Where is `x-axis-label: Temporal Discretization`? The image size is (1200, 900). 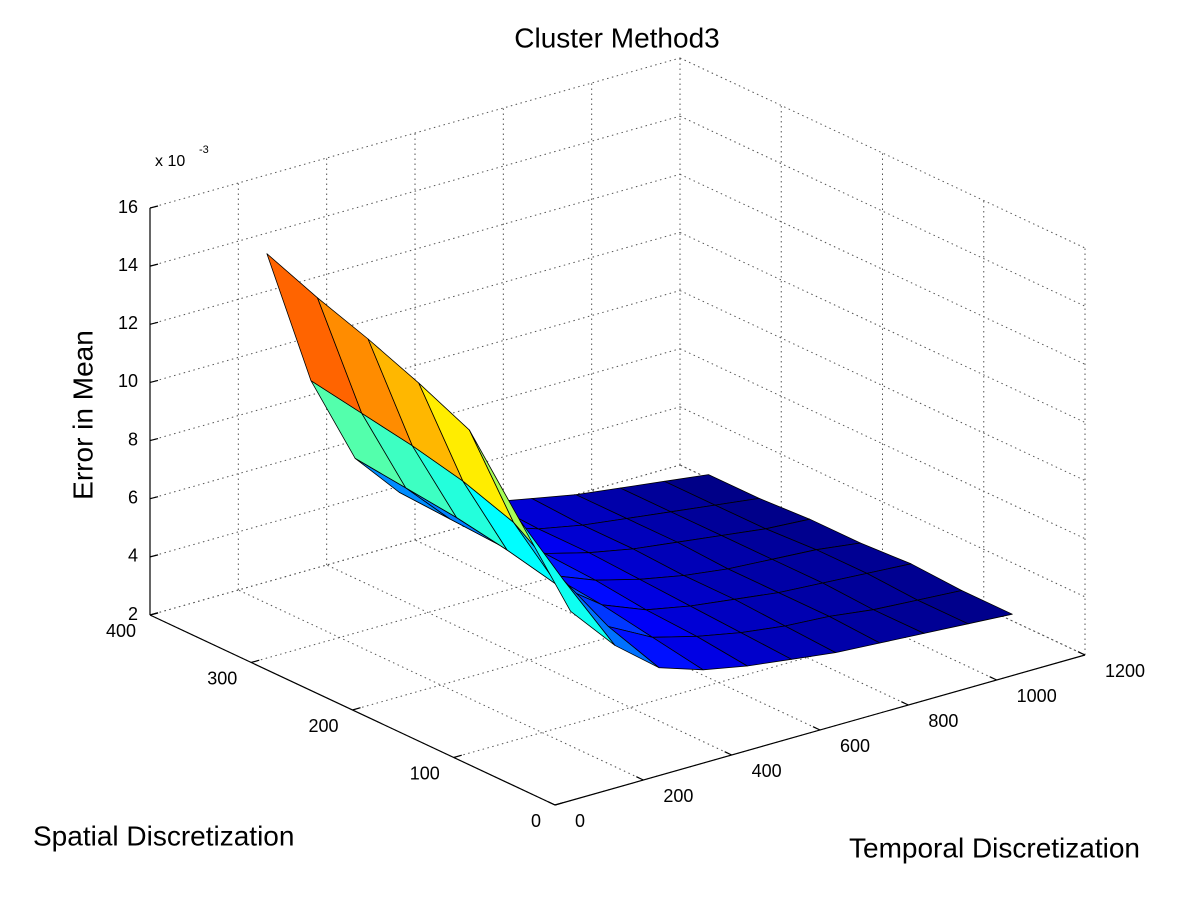
x-axis-label: Temporal Discretization is located at coordinates (994, 847).